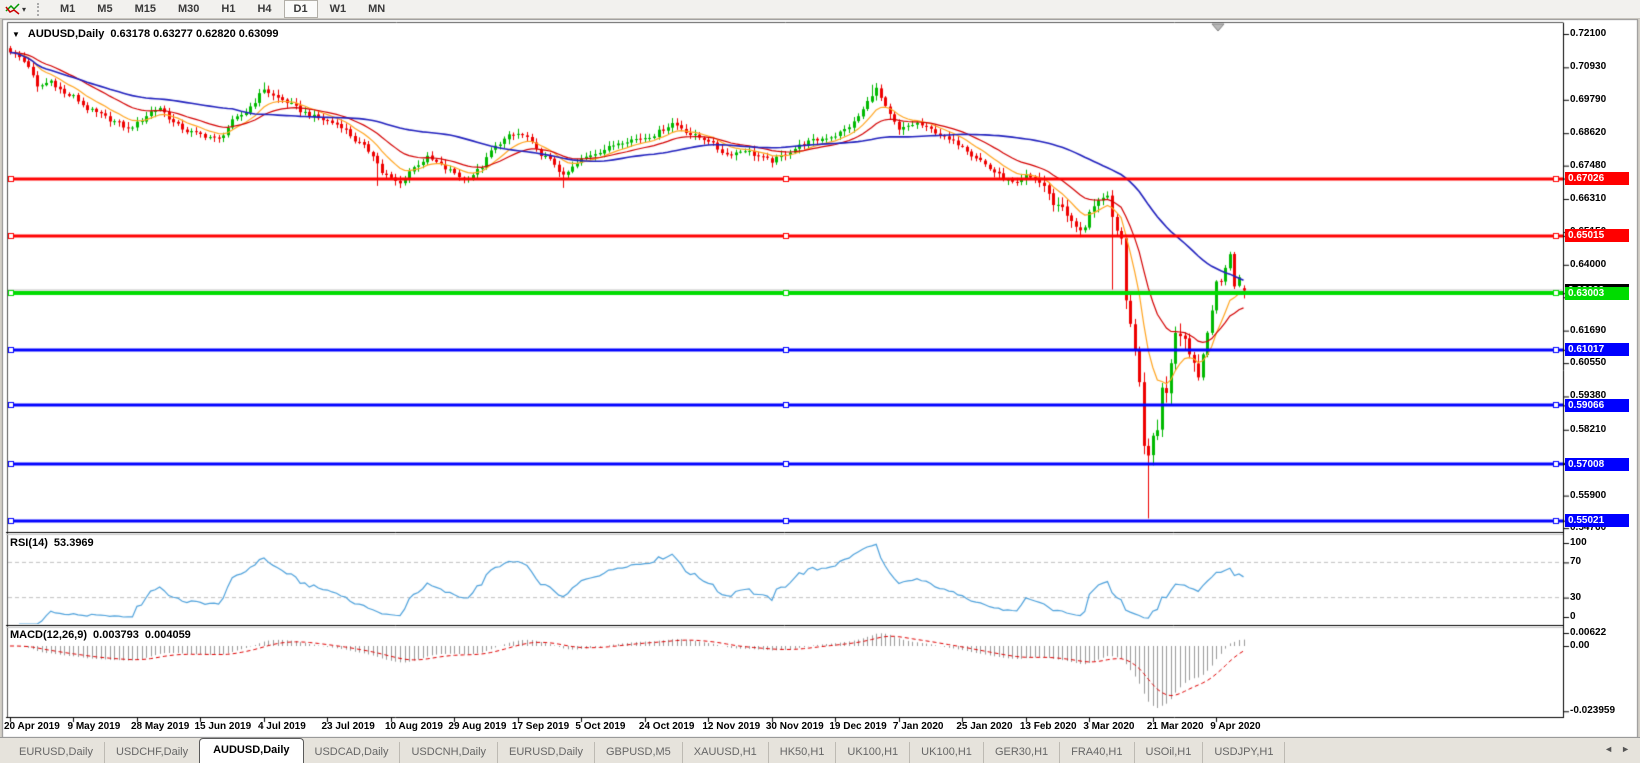 This screenshot has width=1640, height=763. I want to click on timeframe-button-d1: D1, so click(300, 9).